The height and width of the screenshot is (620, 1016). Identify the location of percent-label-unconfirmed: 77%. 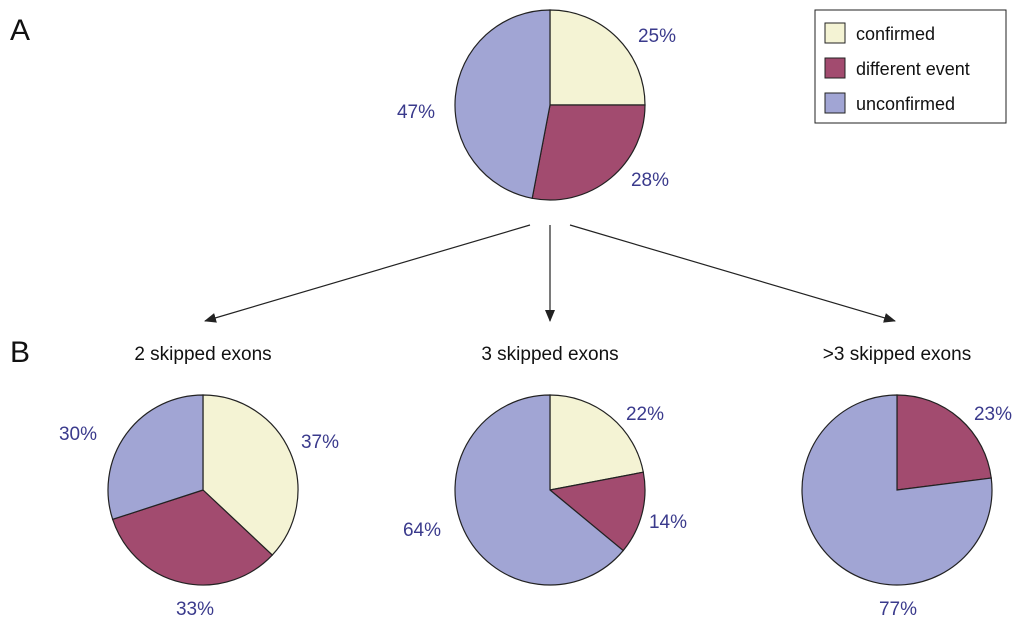
(898, 609).